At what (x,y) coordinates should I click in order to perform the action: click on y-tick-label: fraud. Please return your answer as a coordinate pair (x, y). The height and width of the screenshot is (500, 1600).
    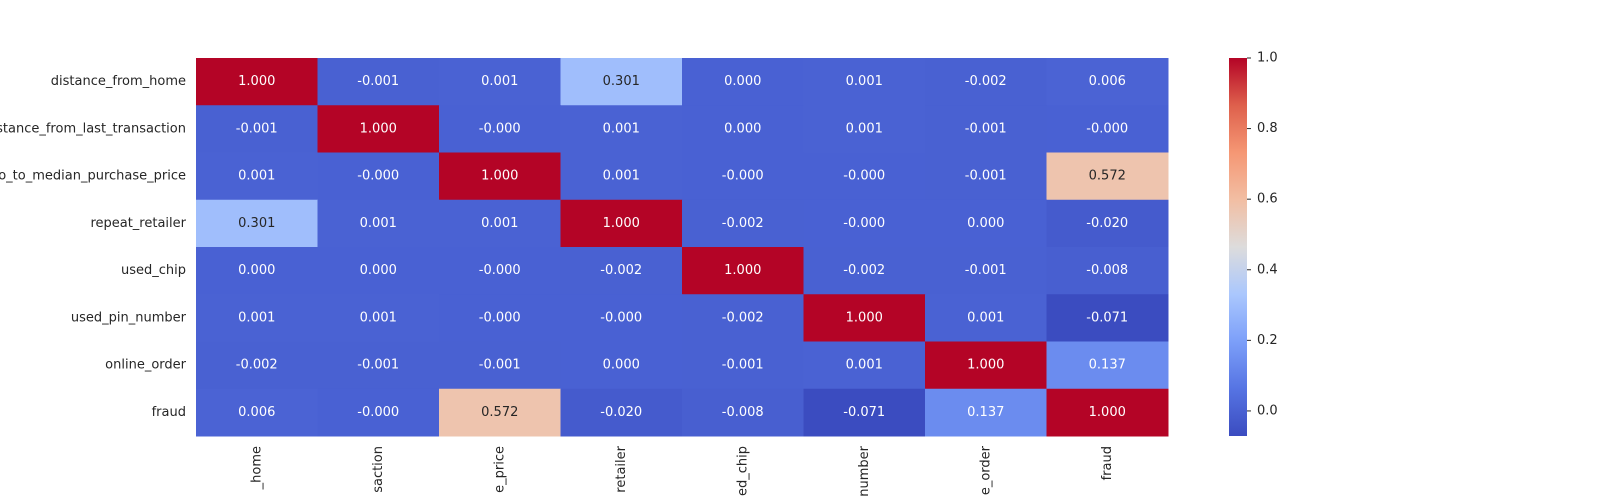
    Looking at the image, I should click on (169, 412).